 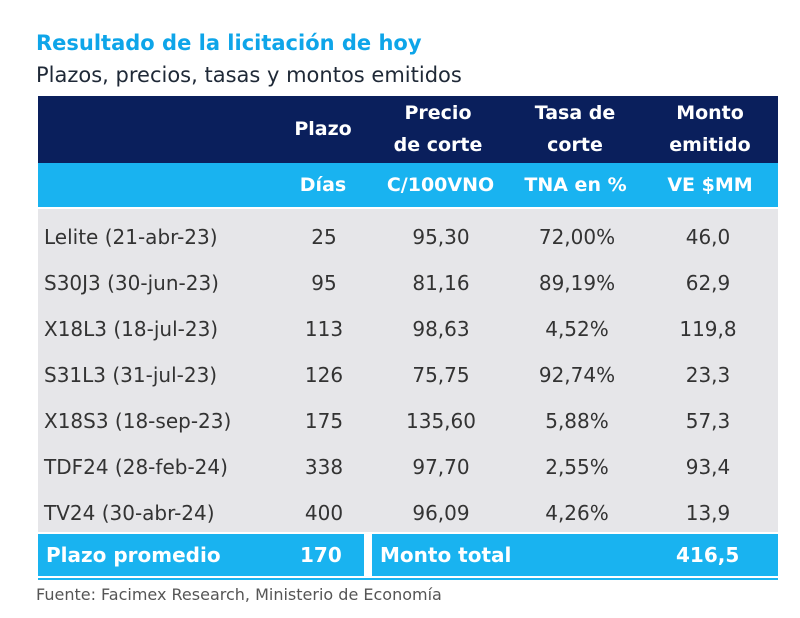 I want to click on table-row: TV24 (30-abr-24) 400 96,09 4,26% 13,9, so click(x=408, y=512).